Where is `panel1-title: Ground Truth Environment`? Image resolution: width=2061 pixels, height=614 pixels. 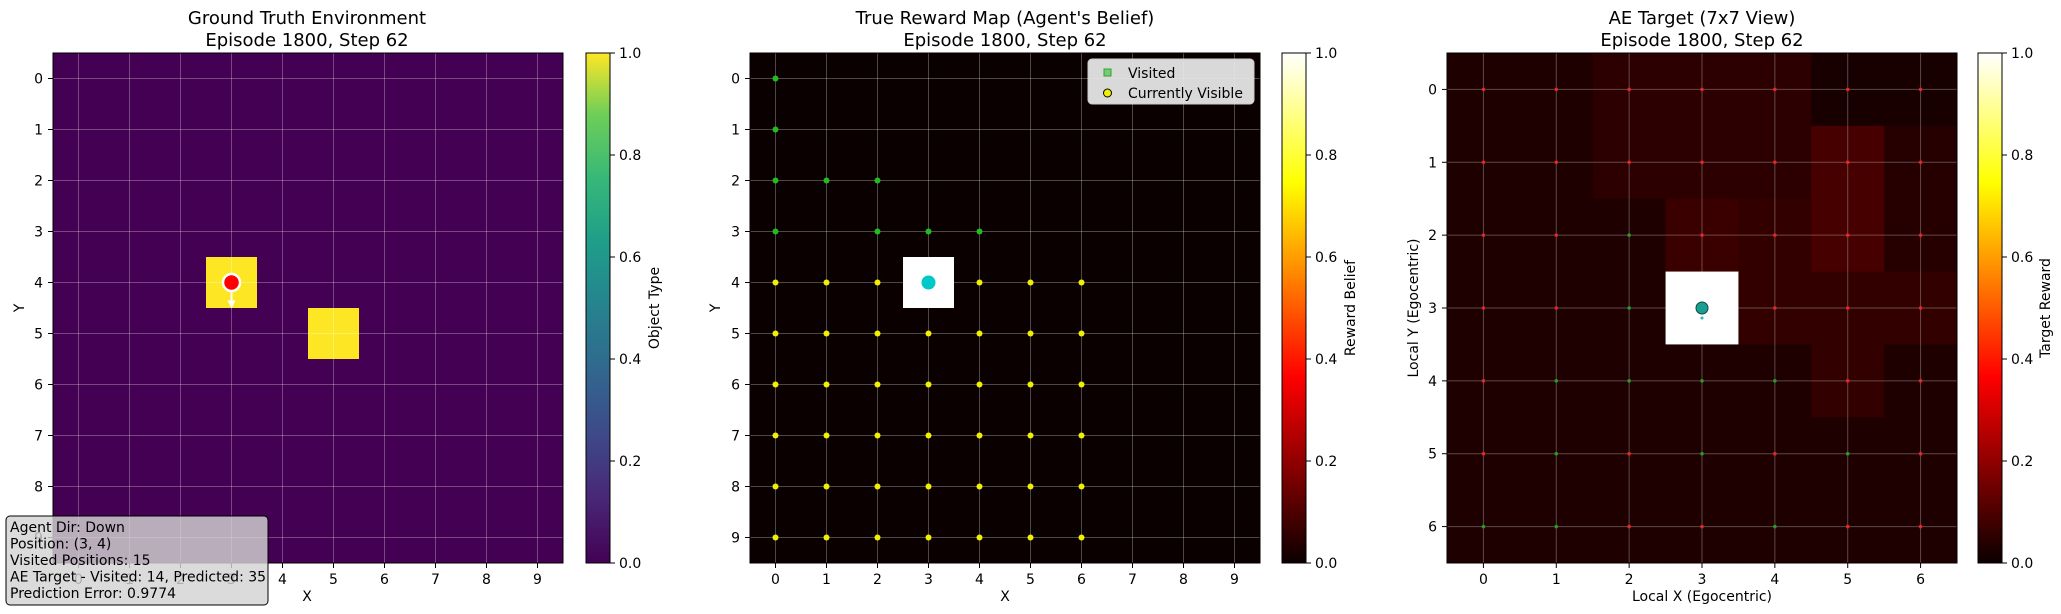
panel1-title: Ground Truth Environment is located at coordinates (307, 18).